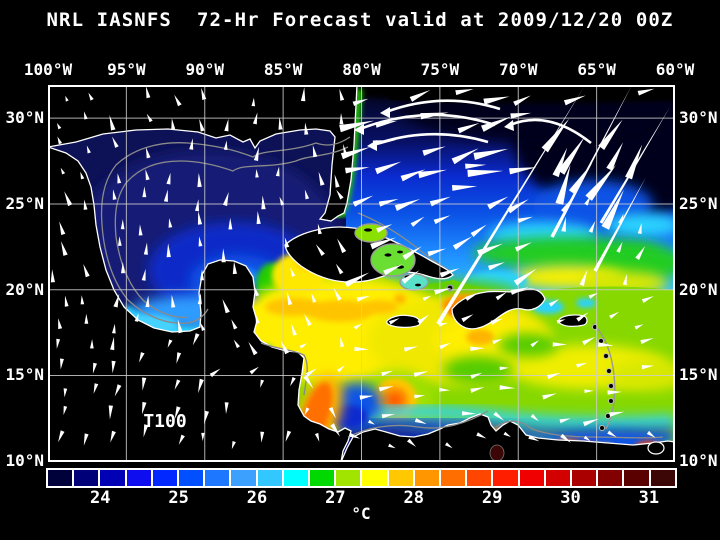 This screenshot has height=540, width=720. What do you see at coordinates (649, 498) in the screenshot?
I see `colorbar-tick-label: 31` at bounding box center [649, 498].